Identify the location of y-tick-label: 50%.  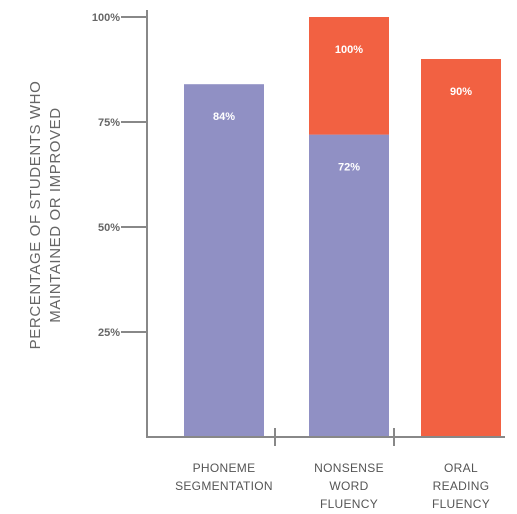
(109, 228).